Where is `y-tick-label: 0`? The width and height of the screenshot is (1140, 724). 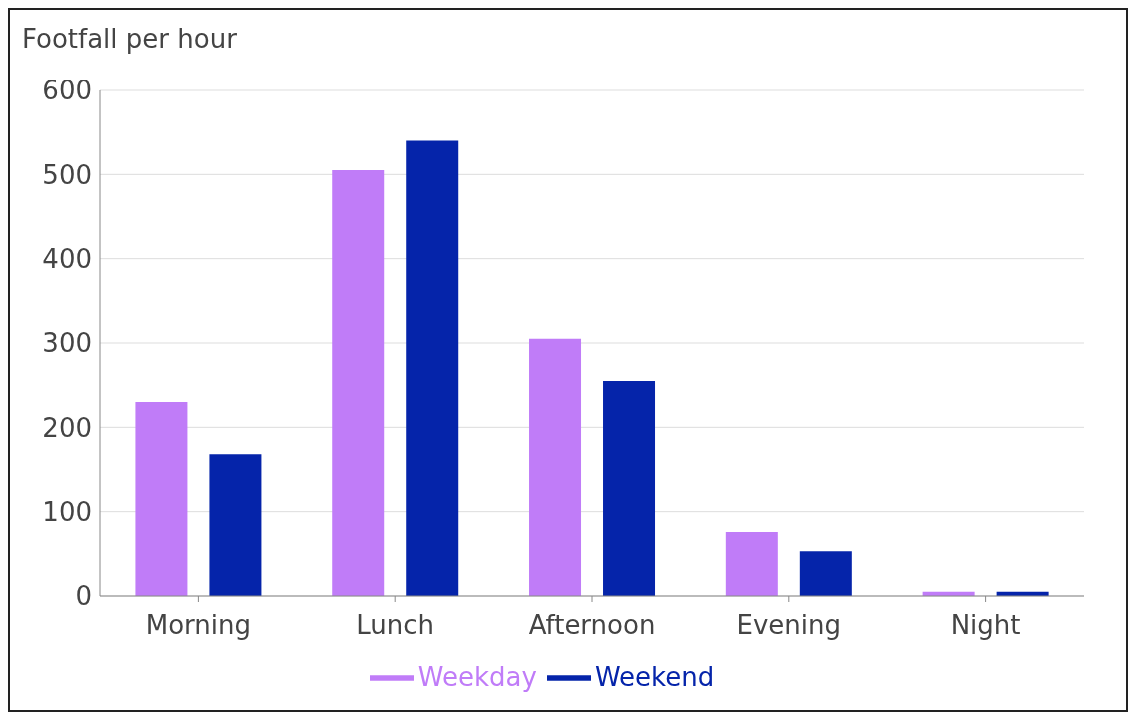 y-tick-label: 0 is located at coordinates (83, 596).